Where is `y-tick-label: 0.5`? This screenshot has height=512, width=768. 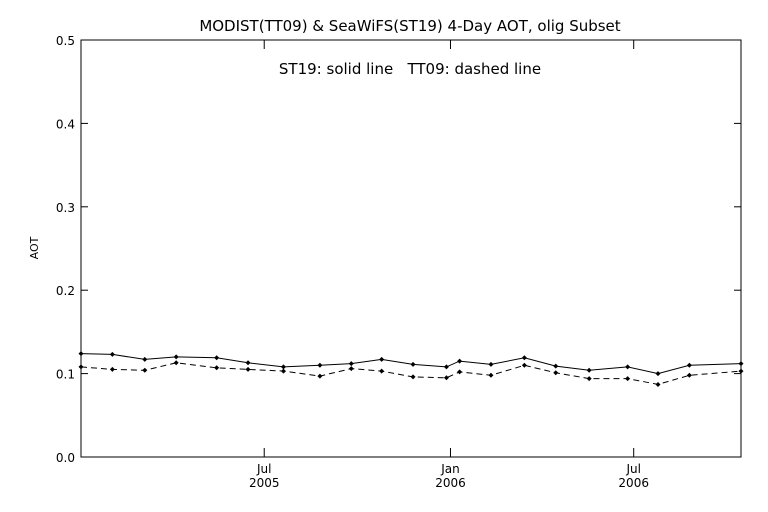 y-tick-label: 0.5 is located at coordinates (65, 41).